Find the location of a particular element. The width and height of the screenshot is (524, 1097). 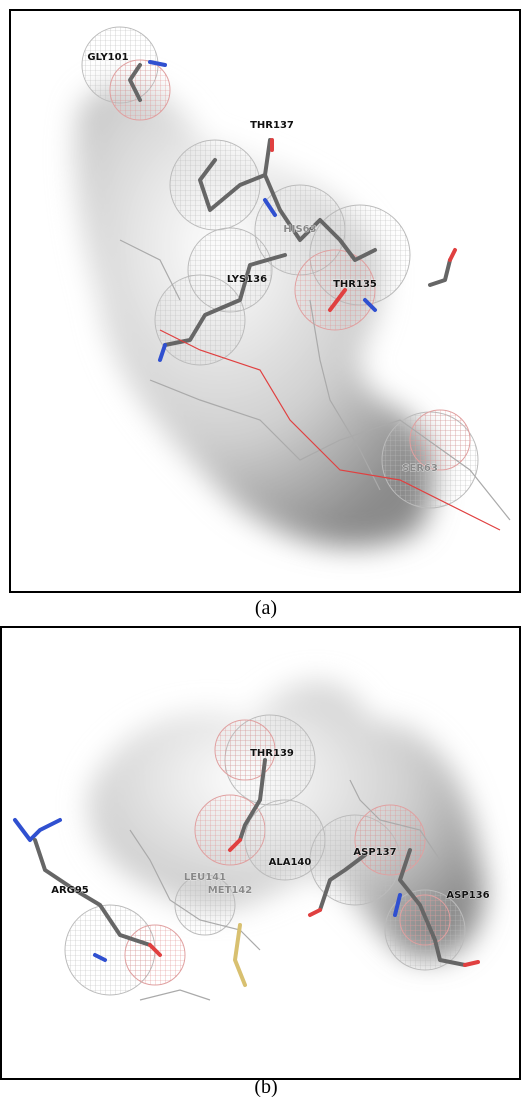

residue-label: ALA140 is located at coordinates (290, 862).